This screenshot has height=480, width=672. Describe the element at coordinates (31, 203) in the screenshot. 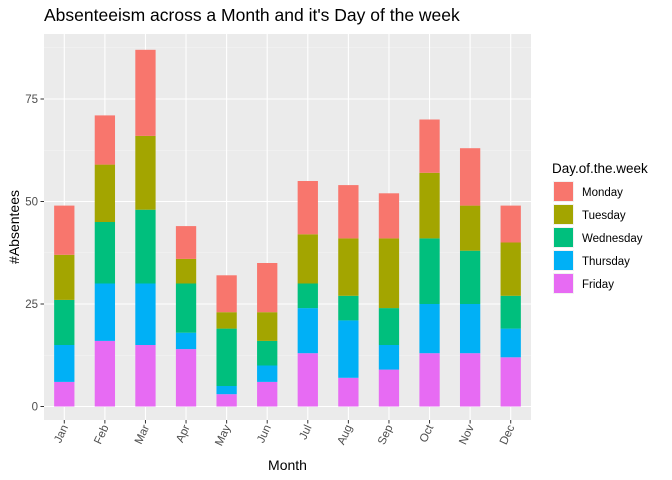

I see `y-tick-label: 50` at that location.